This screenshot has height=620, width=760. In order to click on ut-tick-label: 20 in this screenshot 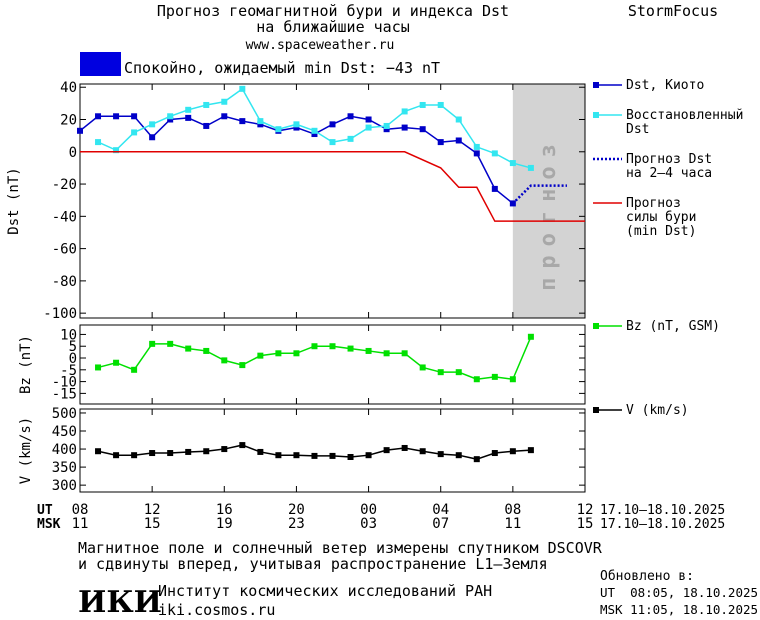, I will do `click(296, 510)`.